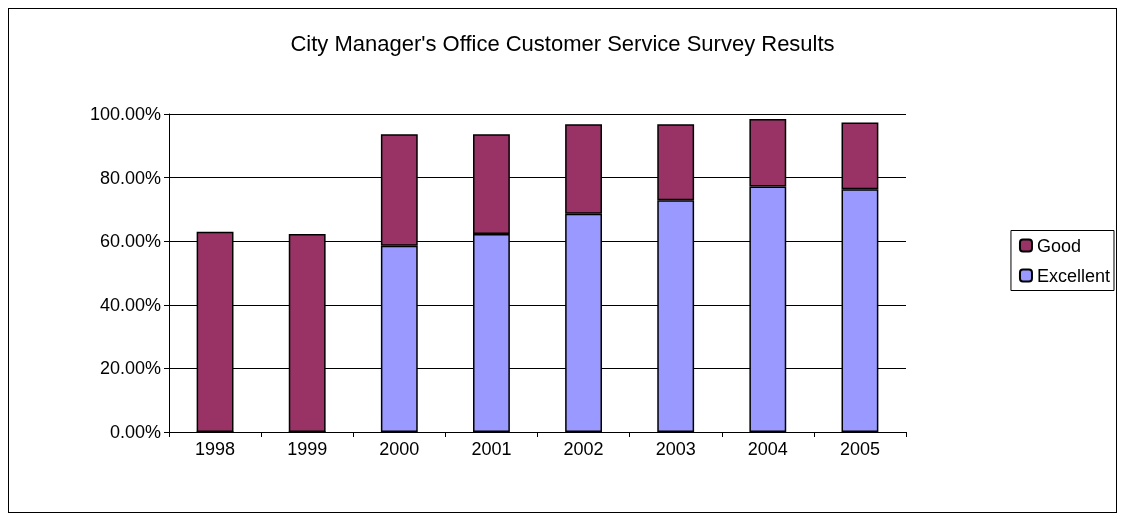  I want to click on y-tick-label: 0.00%, so click(135, 432).